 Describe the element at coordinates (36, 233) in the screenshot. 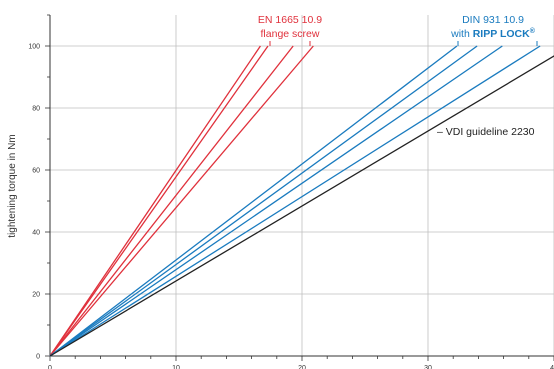

I see `y-tick-label: 40` at that location.